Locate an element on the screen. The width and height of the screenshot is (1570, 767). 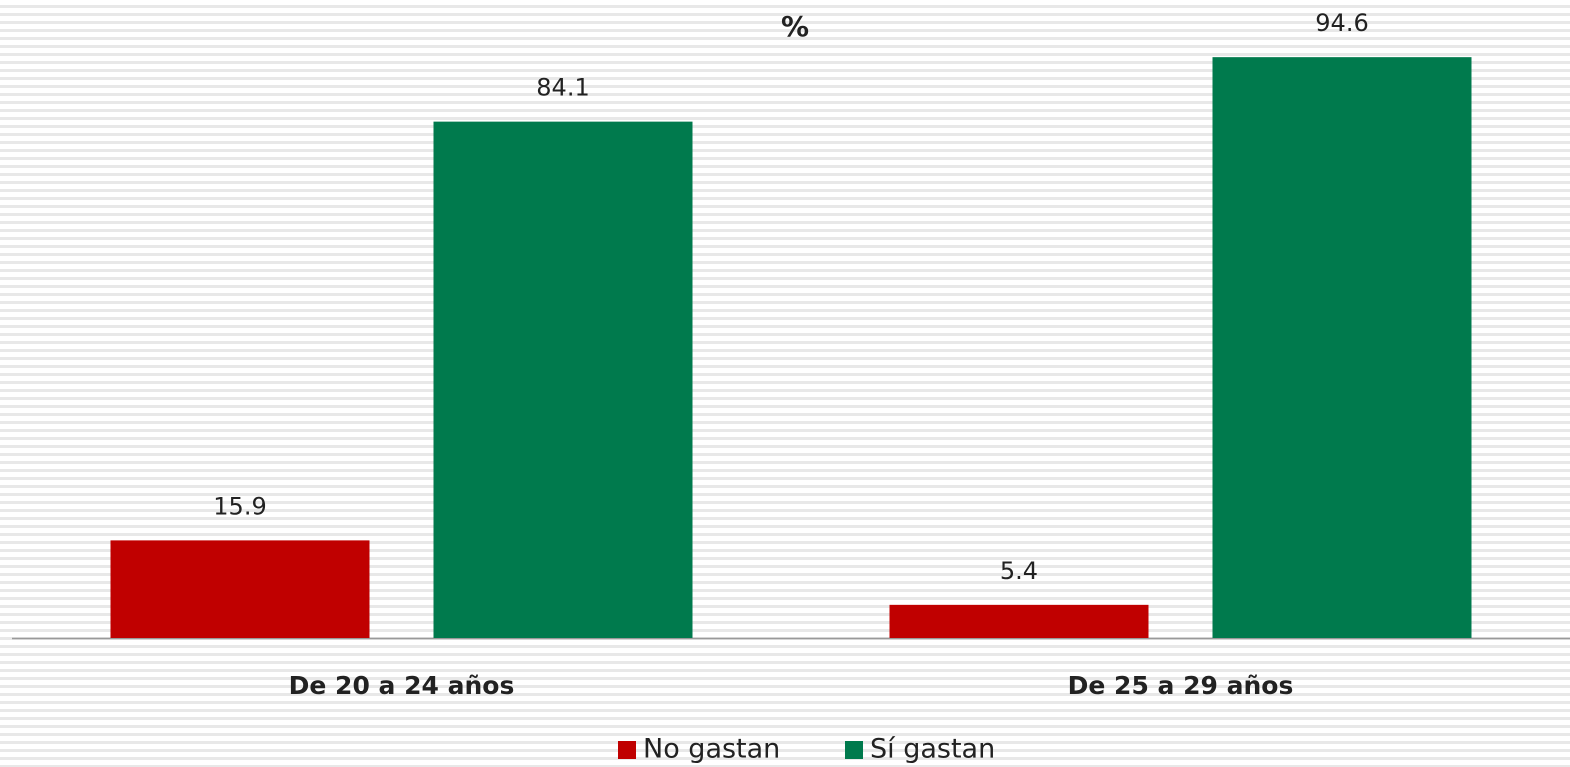
legend-label: No gastan is located at coordinates (711, 749).